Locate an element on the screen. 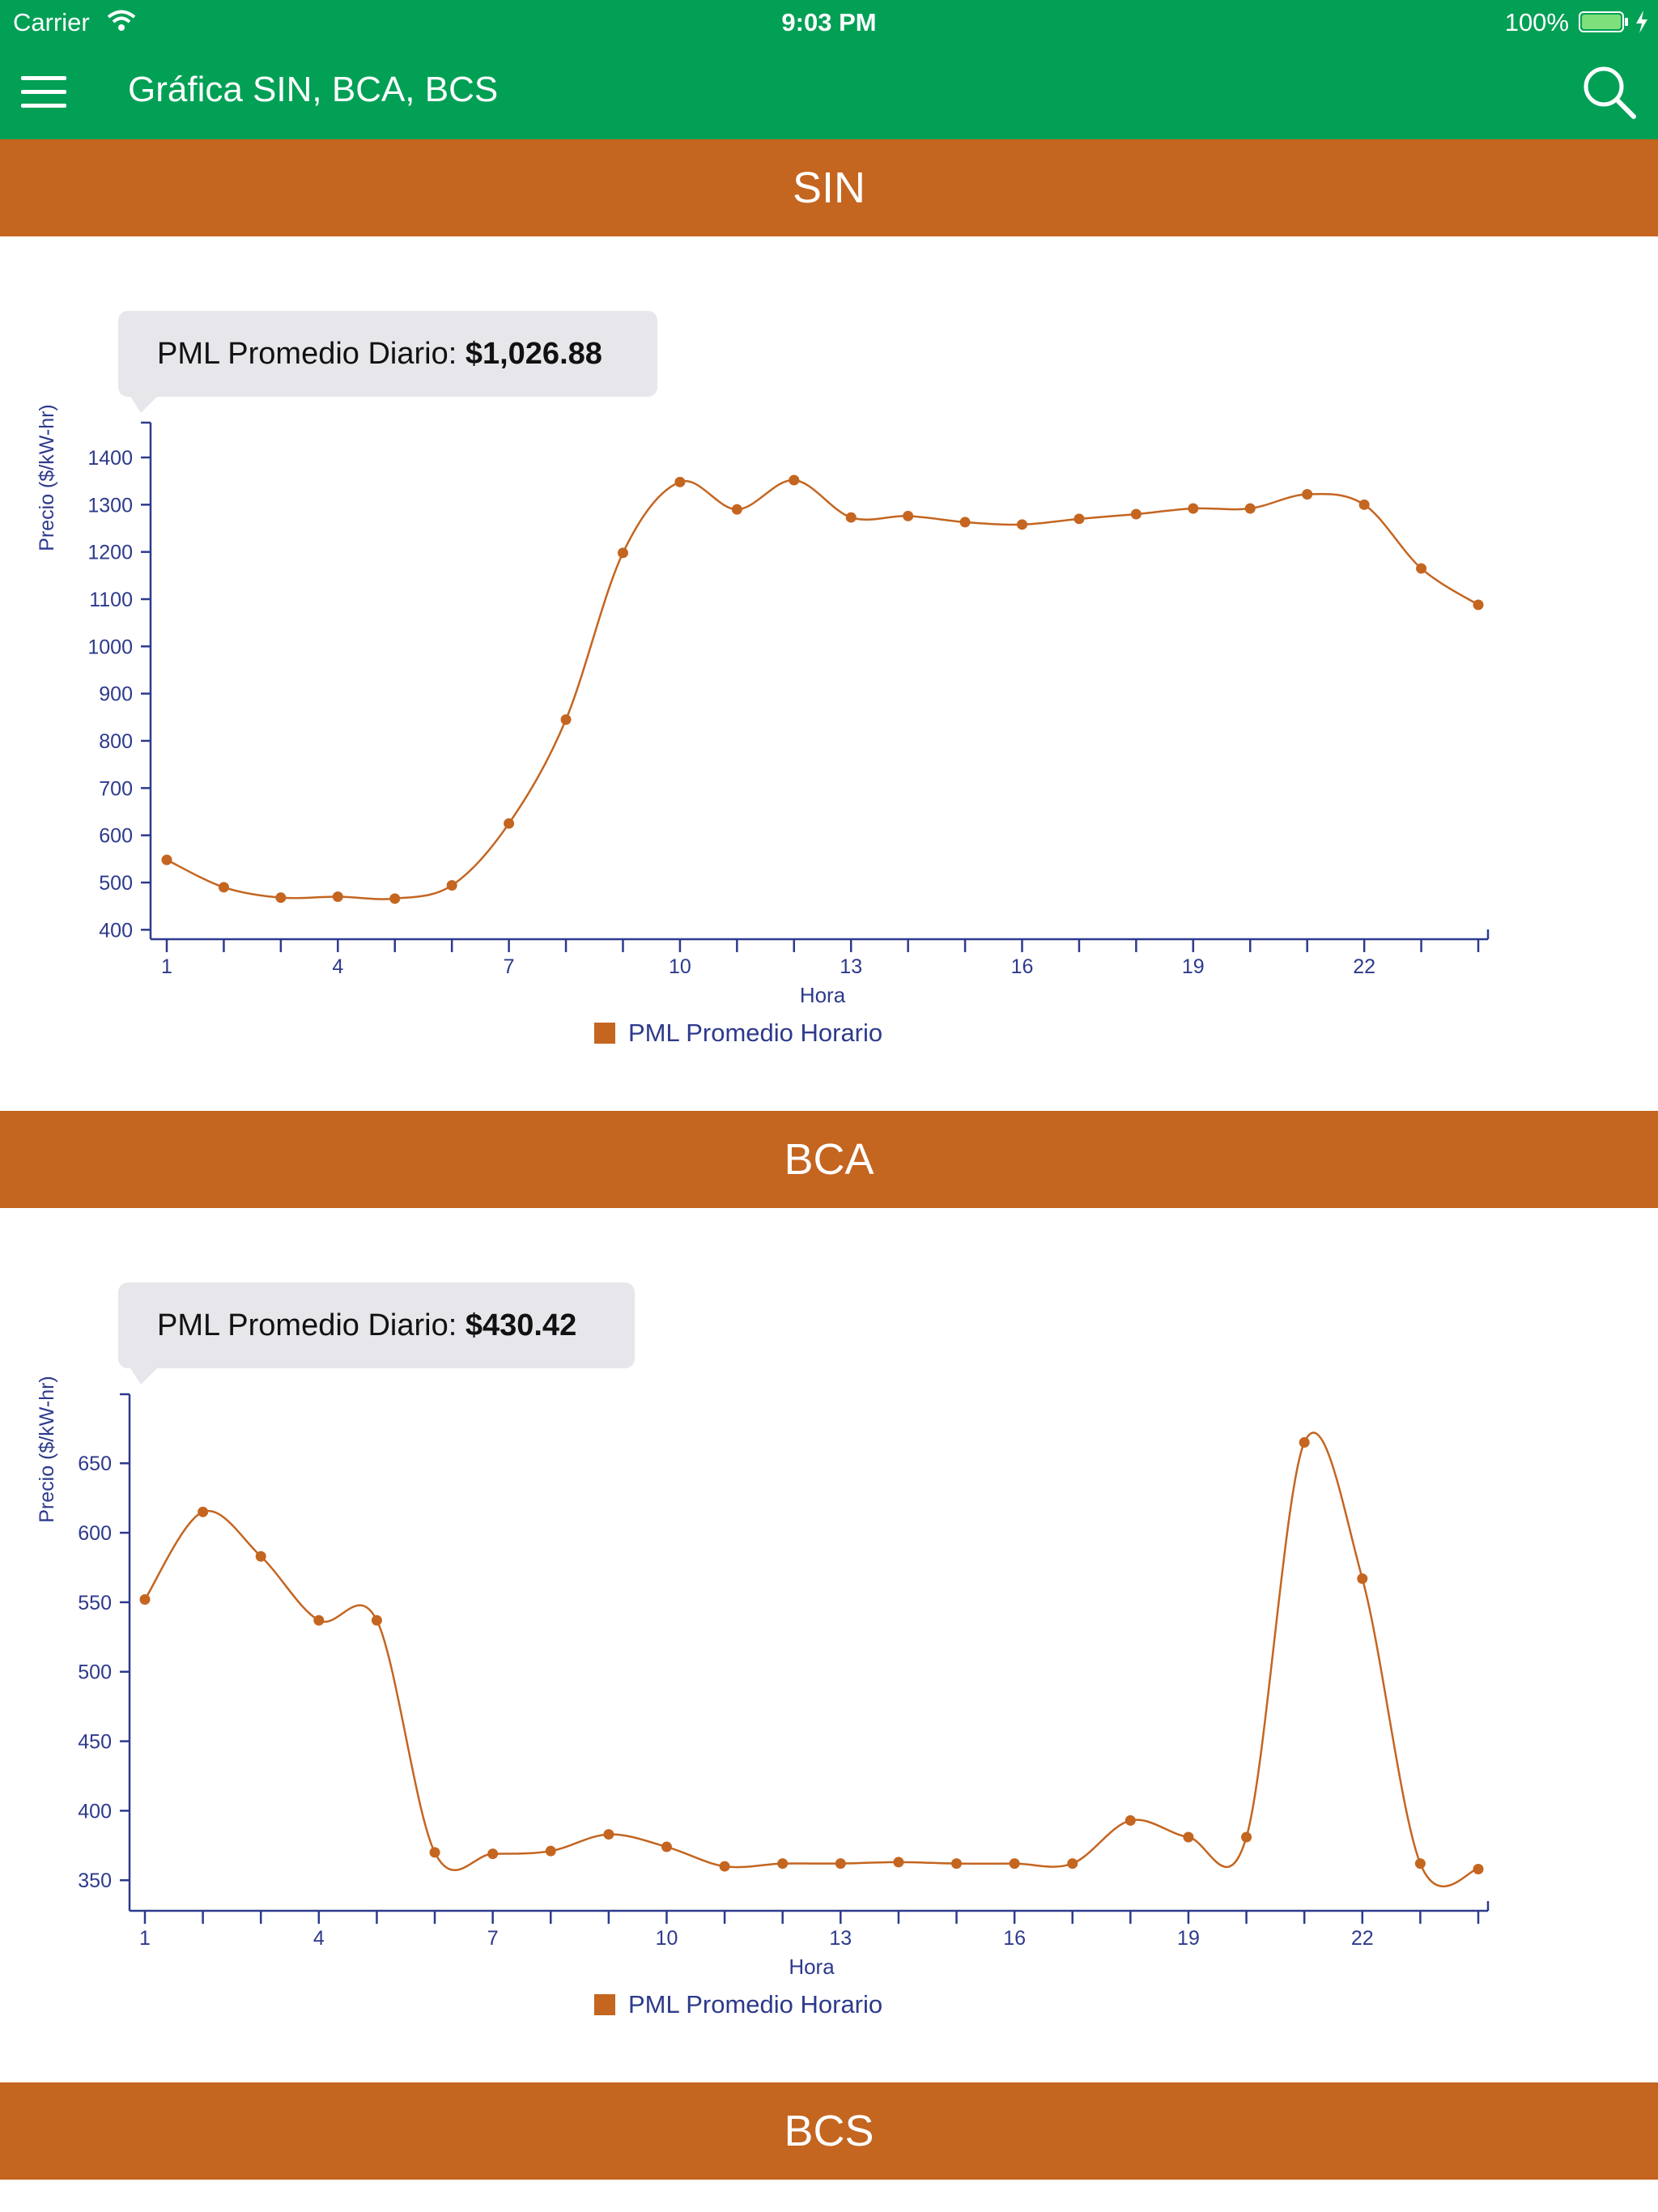  wifi-icon is located at coordinates (121, 21).